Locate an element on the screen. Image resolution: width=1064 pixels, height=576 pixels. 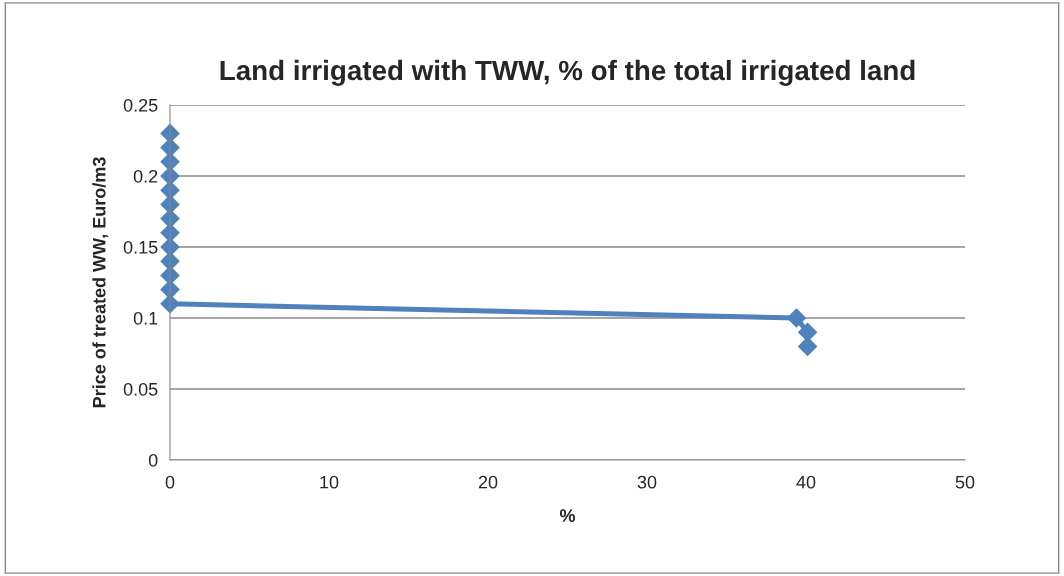
x-tick-label: 0 is located at coordinates (170, 482).